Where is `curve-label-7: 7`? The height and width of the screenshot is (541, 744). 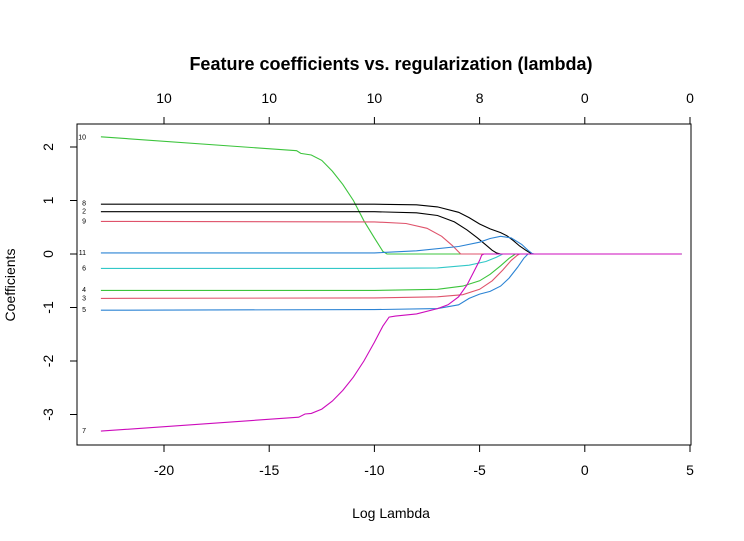 curve-label-7: 7 is located at coordinates (84, 431).